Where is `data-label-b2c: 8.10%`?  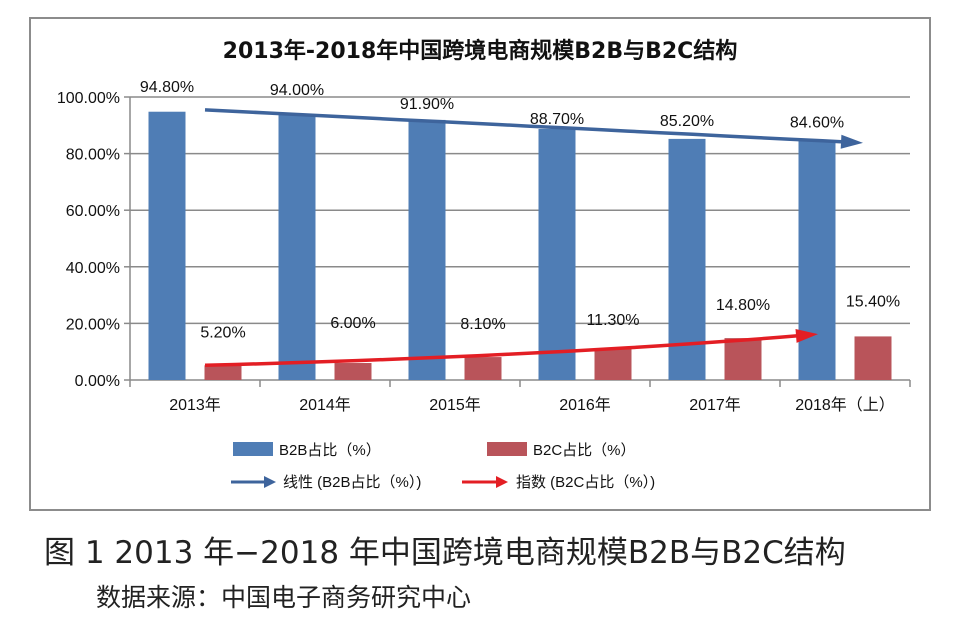 data-label-b2c: 8.10% is located at coordinates (482, 324).